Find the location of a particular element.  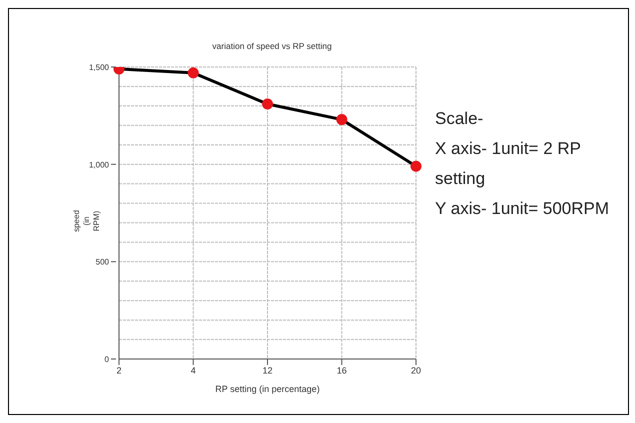

x-tick-label: 16 is located at coordinates (341, 370).